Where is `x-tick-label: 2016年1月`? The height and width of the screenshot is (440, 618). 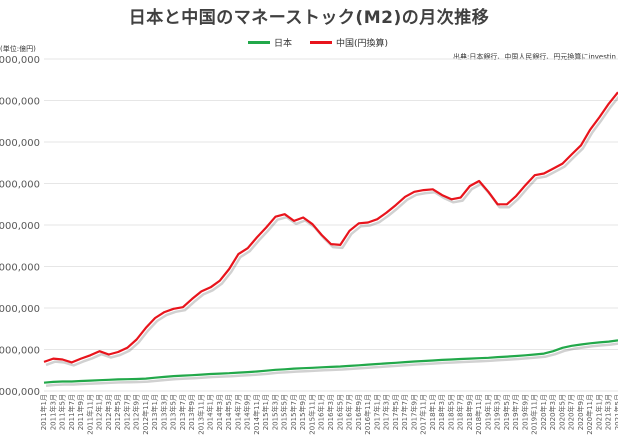
x-tick-label: 2016年1月 is located at coordinates (321, 412).